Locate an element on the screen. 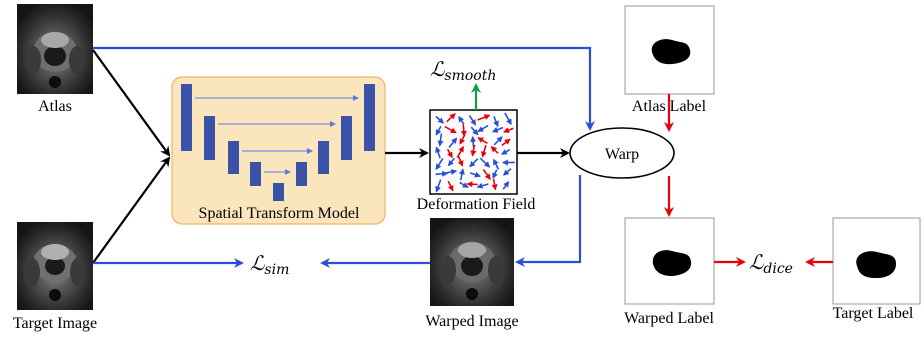 The height and width of the screenshot is (338, 923). dice-loss: ℒdice is located at coordinates (771, 263).